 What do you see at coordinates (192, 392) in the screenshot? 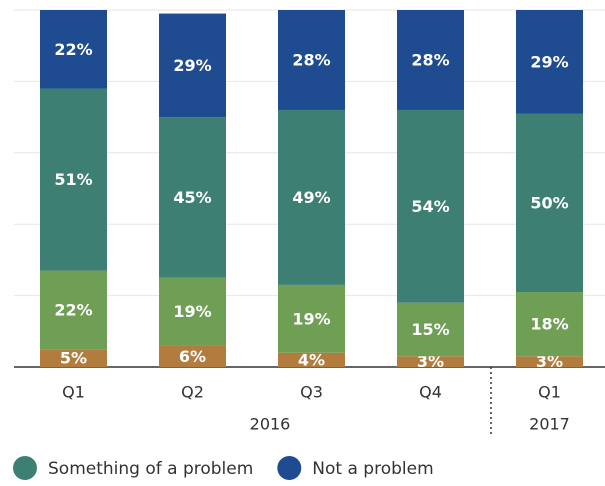
I see `x-tick-label: Q2` at bounding box center [192, 392].